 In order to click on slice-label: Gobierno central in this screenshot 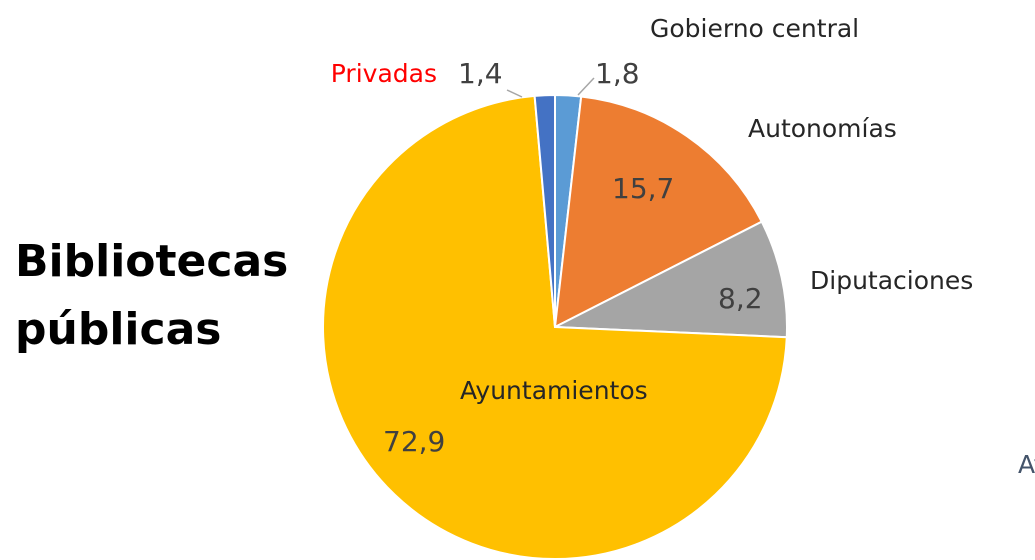, I will do `click(754, 28)`.